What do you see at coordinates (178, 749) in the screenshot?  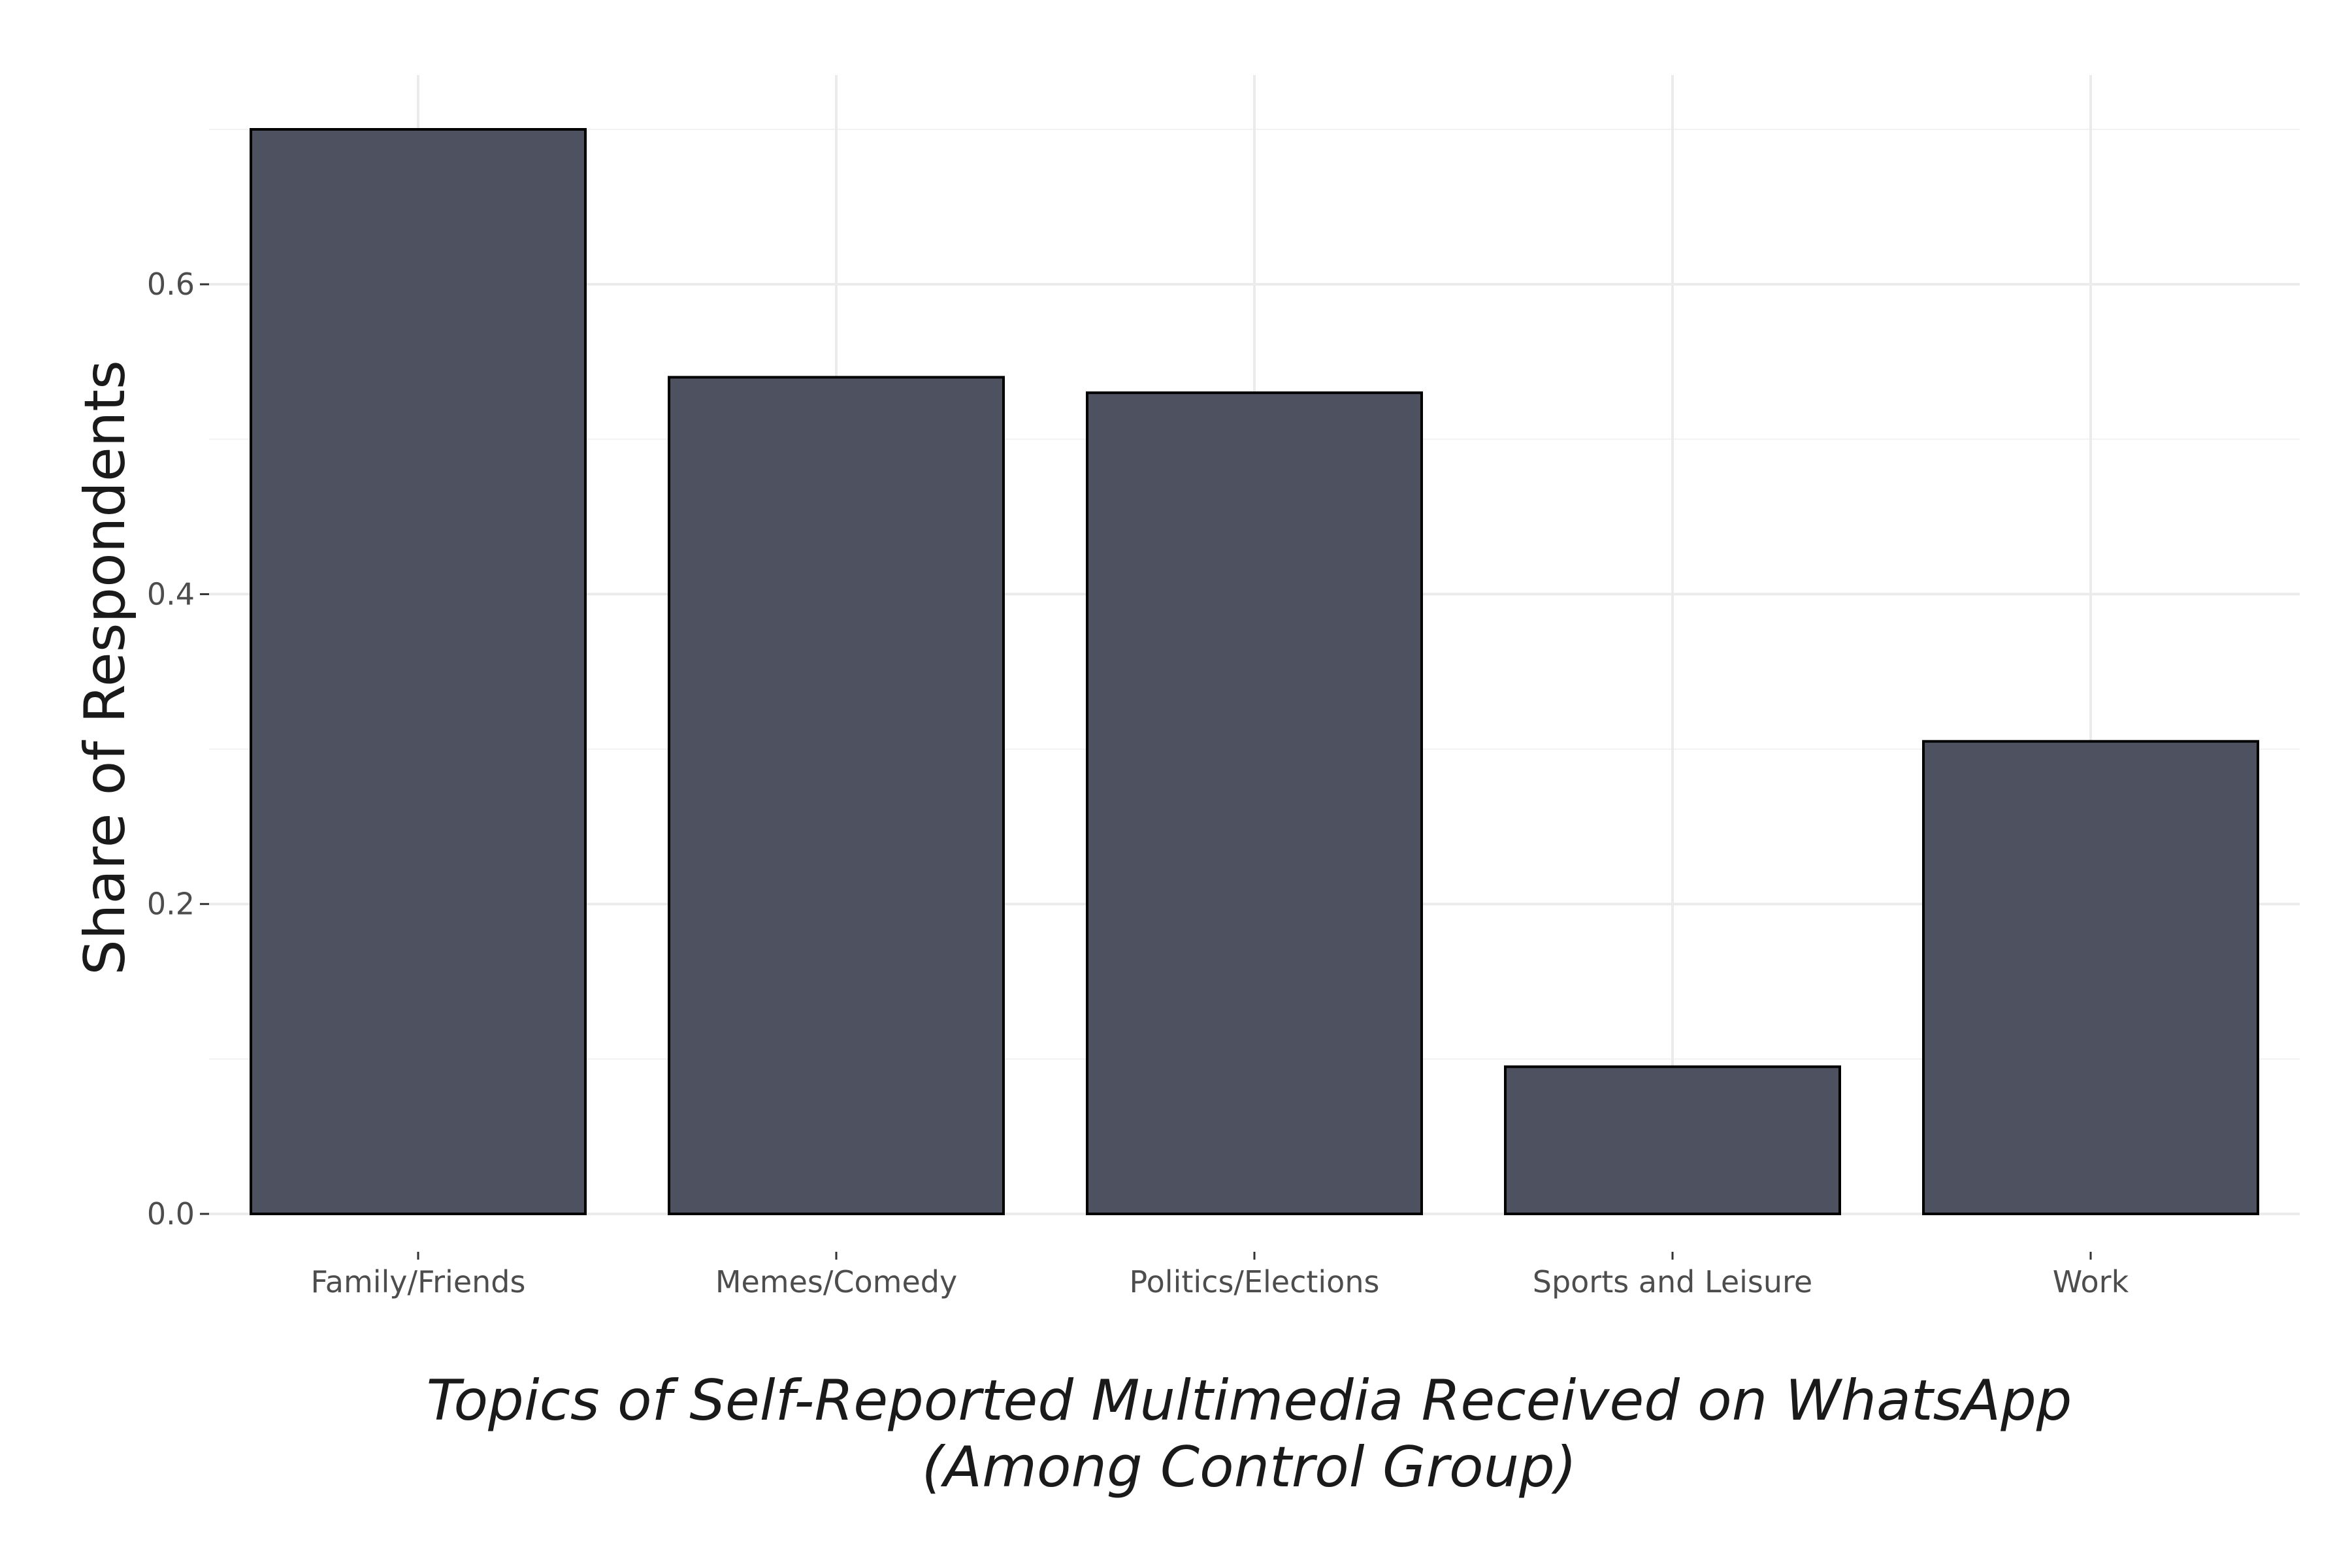 I see `y-axis: 0.0 0.2 0.4 0.6` at bounding box center [178, 749].